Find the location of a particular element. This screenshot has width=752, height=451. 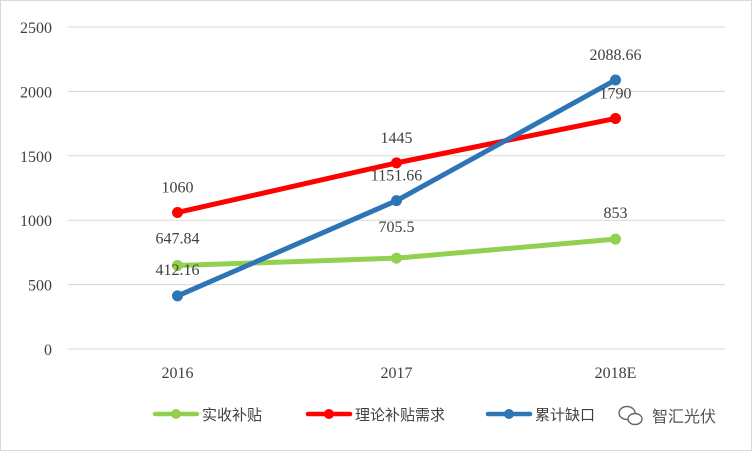

data-label: 705.5 is located at coordinates (397, 227).